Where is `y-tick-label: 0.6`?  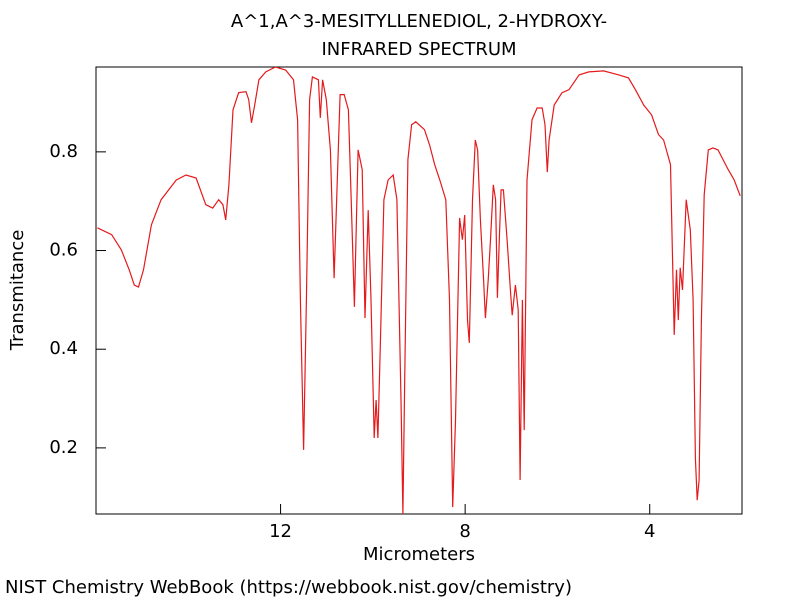 y-tick-label: 0.6 is located at coordinates (63, 250).